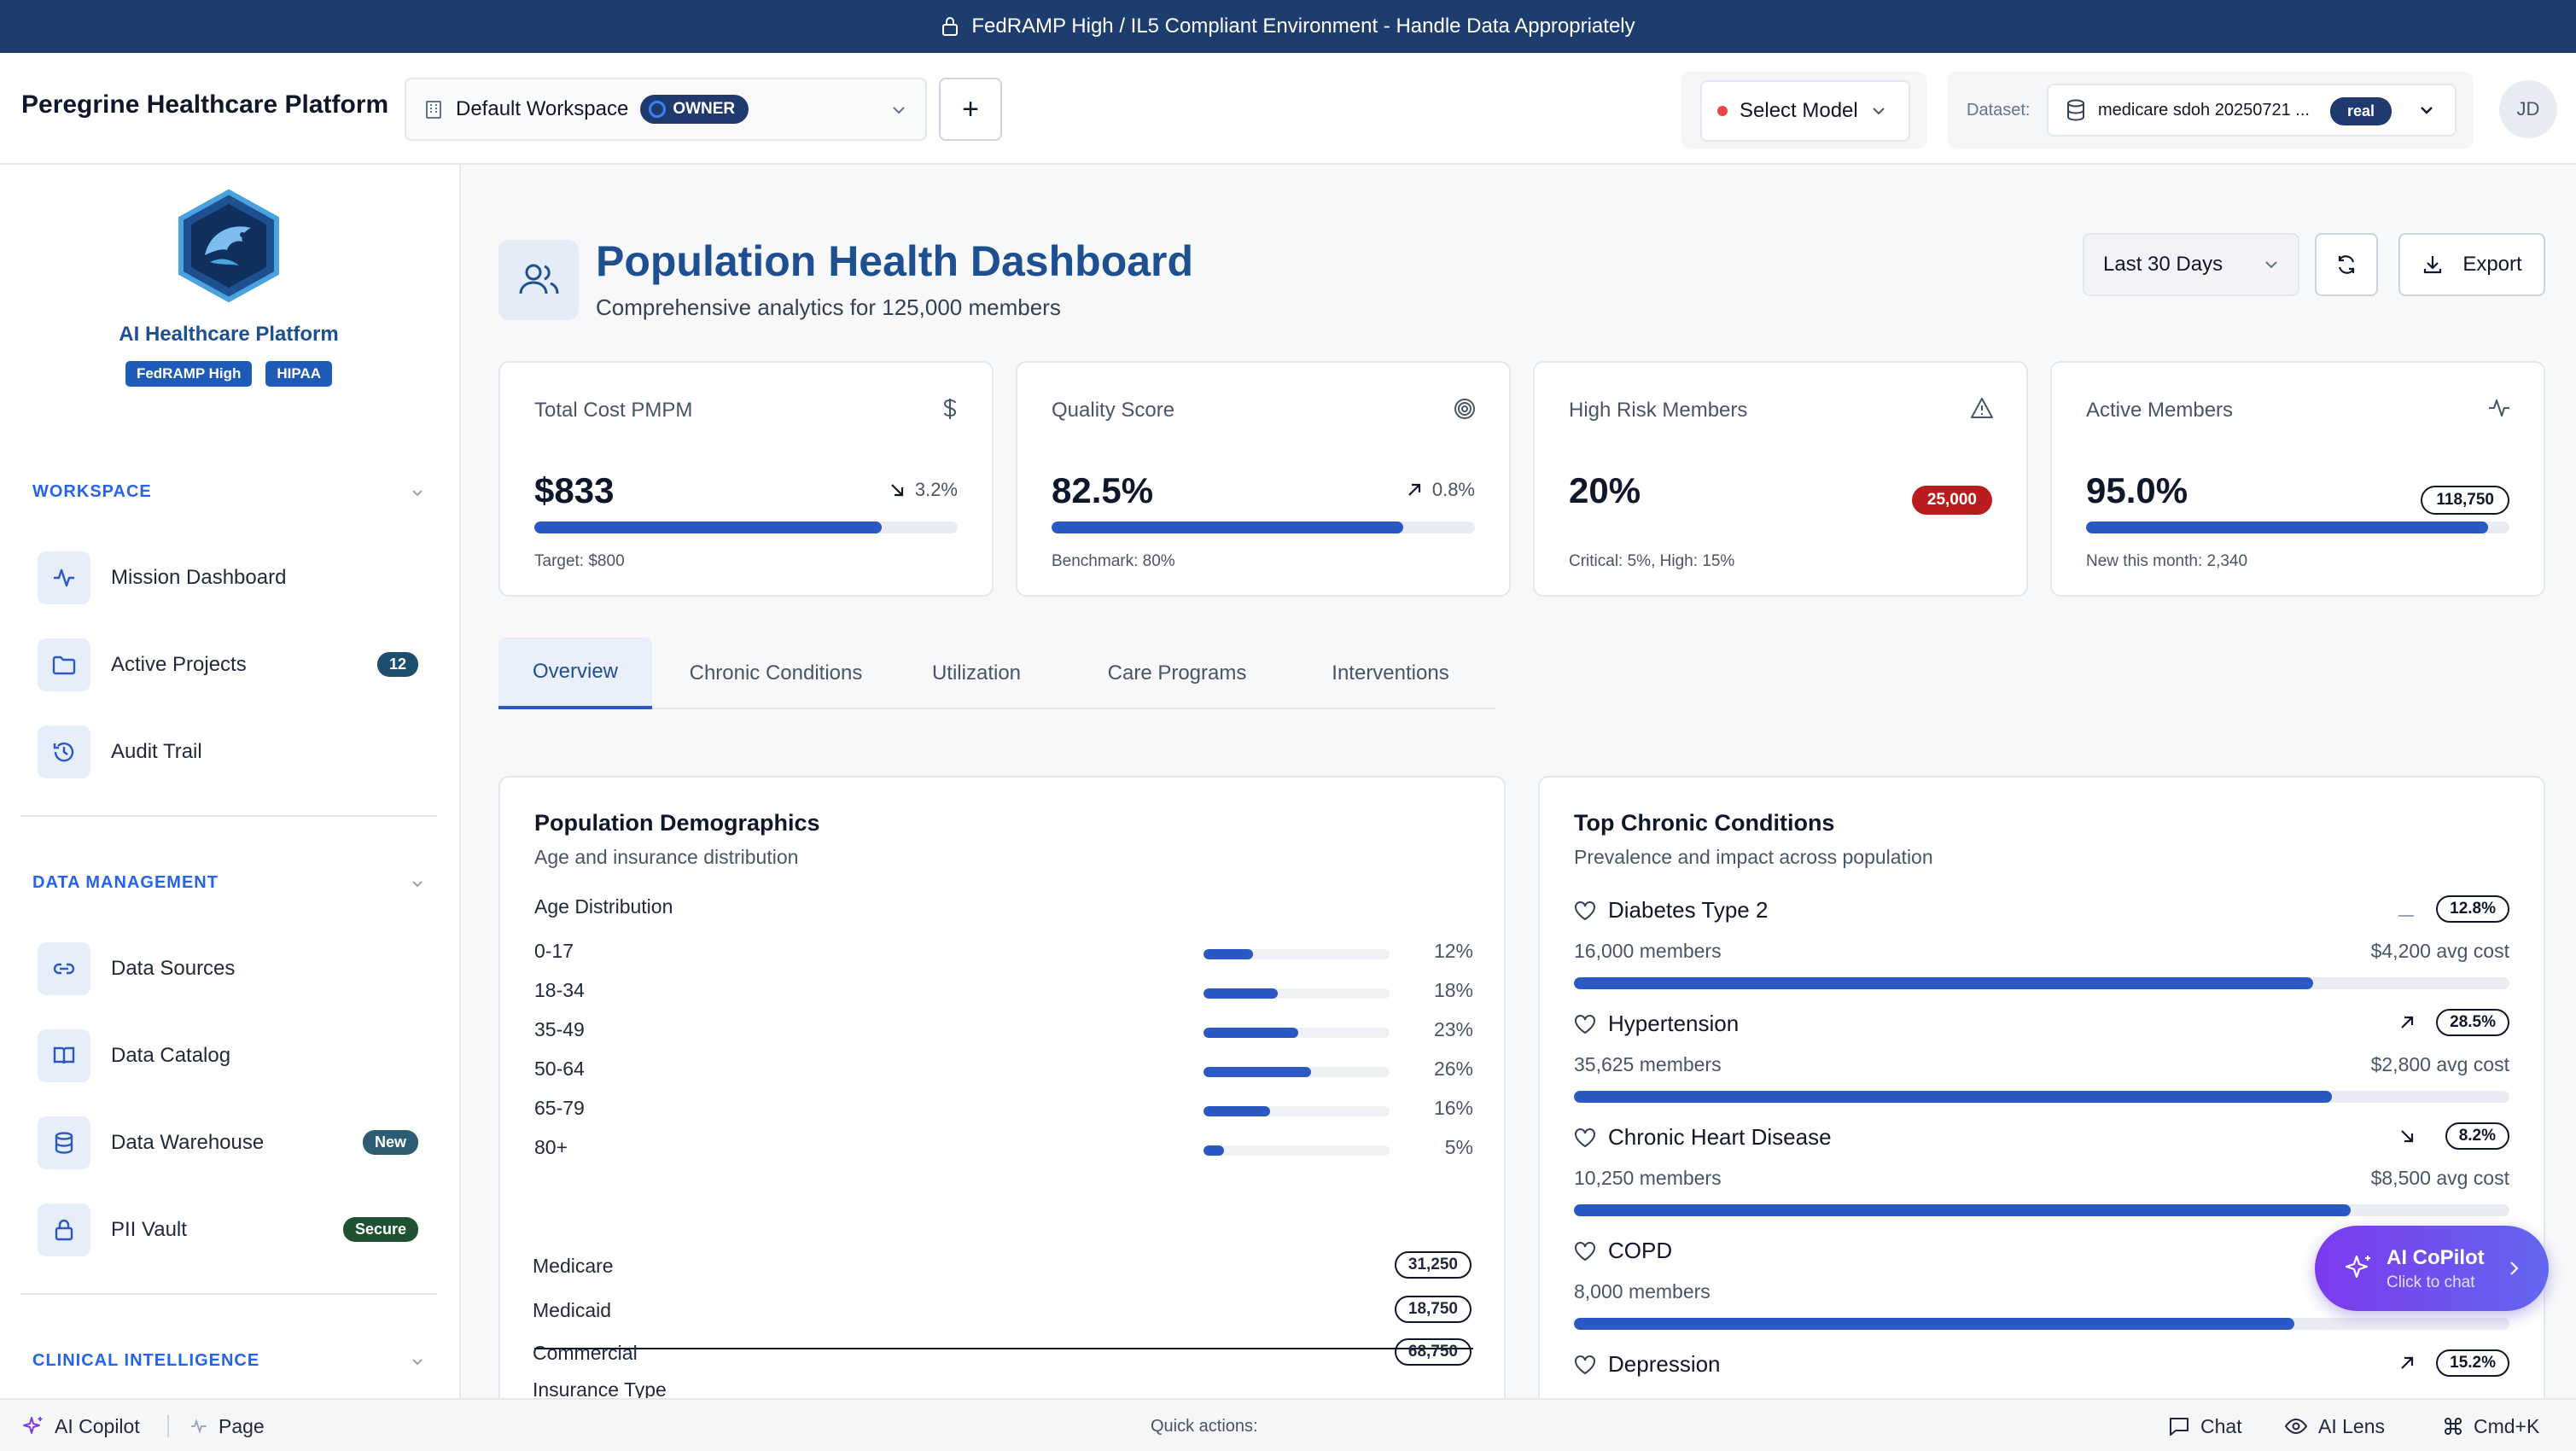  Describe the element at coordinates (1805, 111) in the screenshot. I see `model-select: Select Model` at that location.